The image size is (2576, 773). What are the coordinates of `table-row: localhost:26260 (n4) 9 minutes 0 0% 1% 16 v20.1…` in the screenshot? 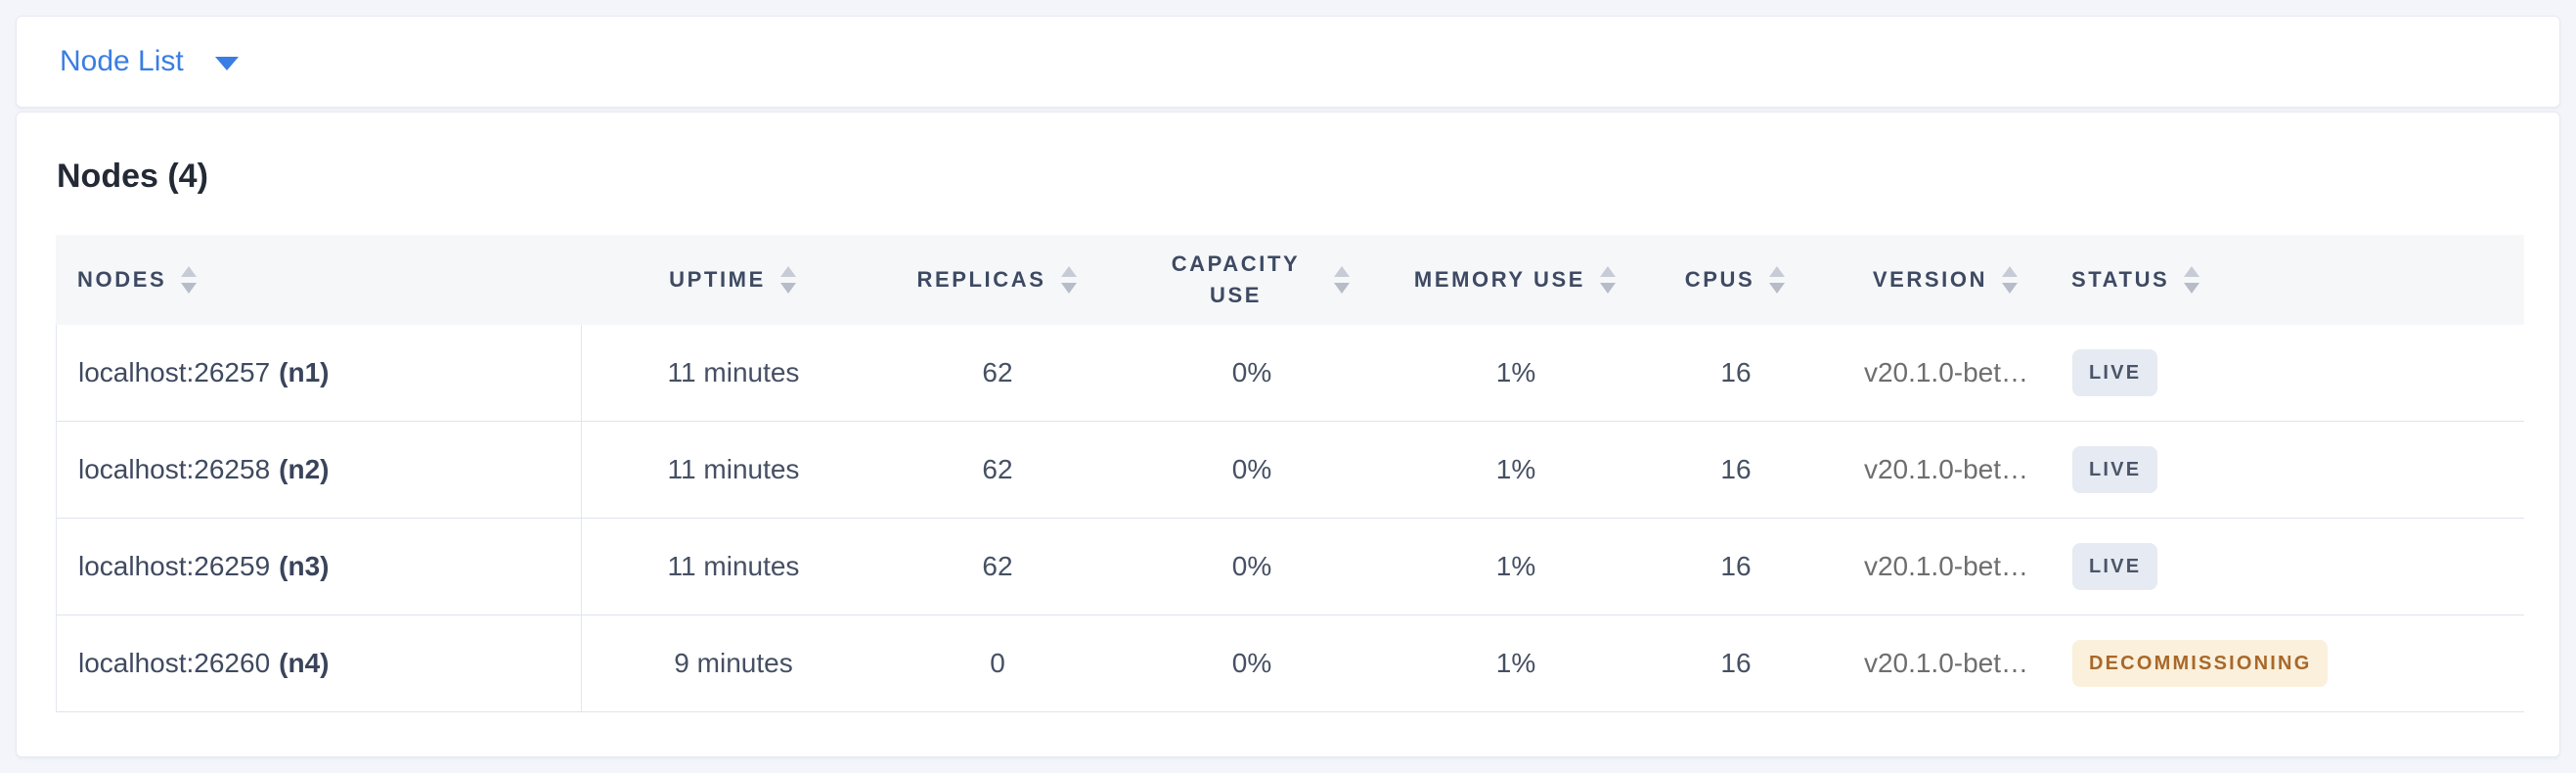 It's located at (1290, 663).